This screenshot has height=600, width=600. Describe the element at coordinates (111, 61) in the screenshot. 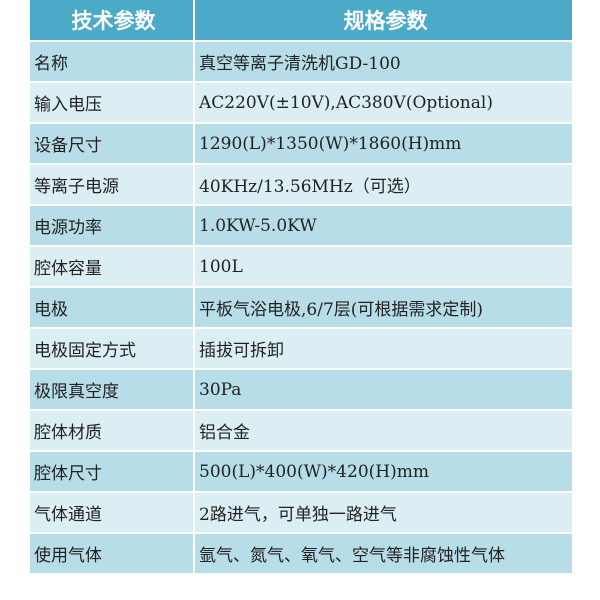

I see `param-name: 名称` at that location.